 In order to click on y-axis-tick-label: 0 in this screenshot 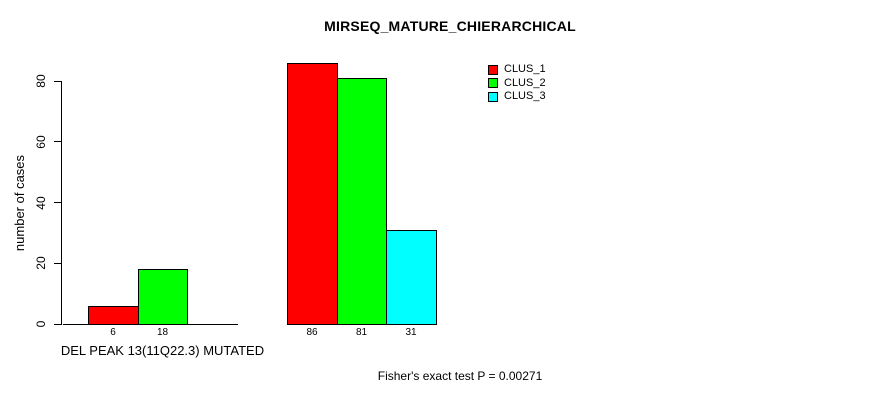, I will do `click(41, 324)`.